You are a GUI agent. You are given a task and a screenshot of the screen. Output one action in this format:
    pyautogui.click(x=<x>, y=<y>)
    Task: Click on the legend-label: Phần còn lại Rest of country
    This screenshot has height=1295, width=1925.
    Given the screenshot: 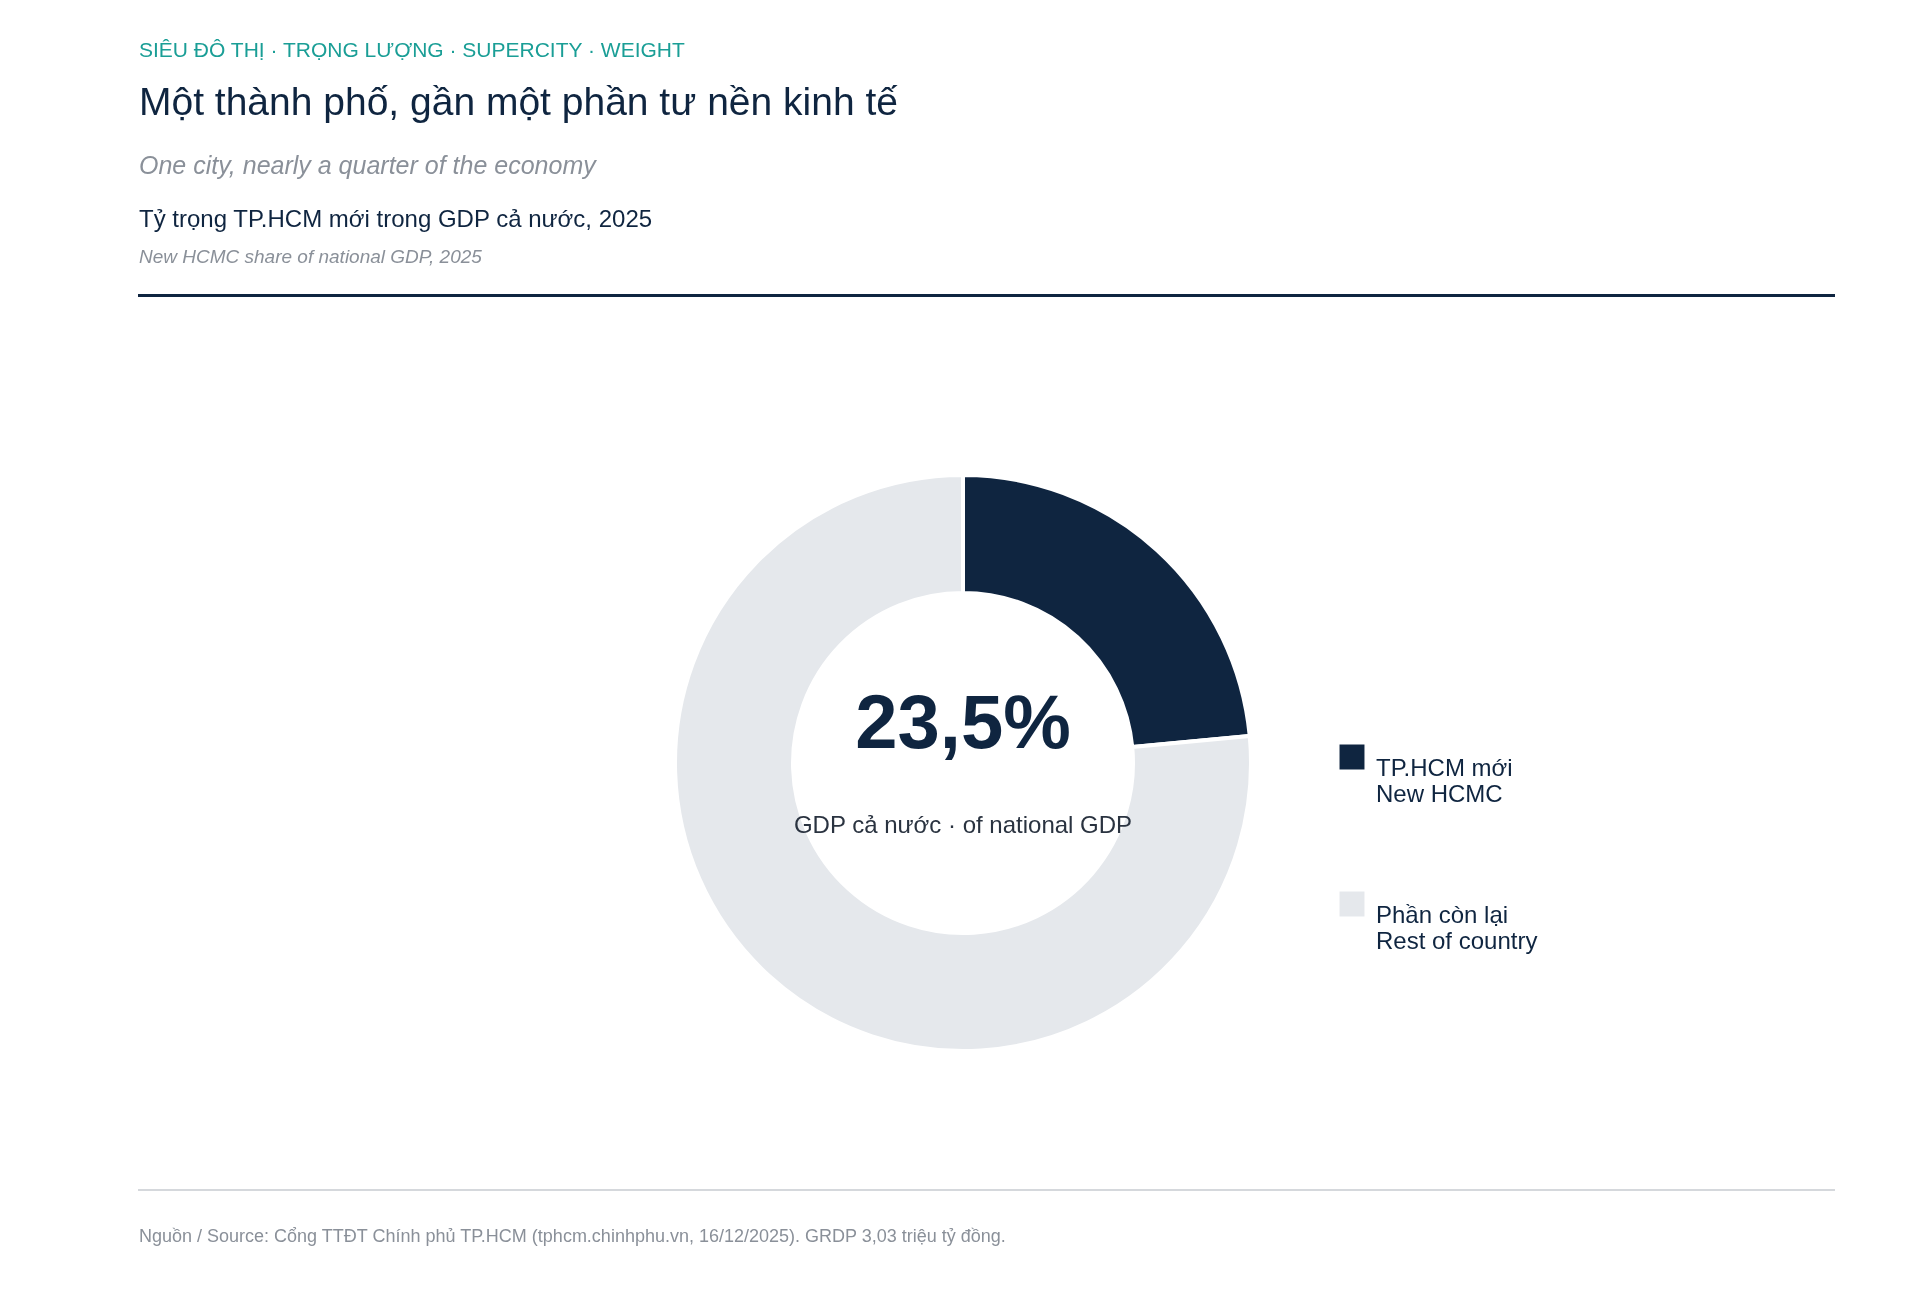 What is the action you would take?
    pyautogui.click(x=1457, y=927)
    